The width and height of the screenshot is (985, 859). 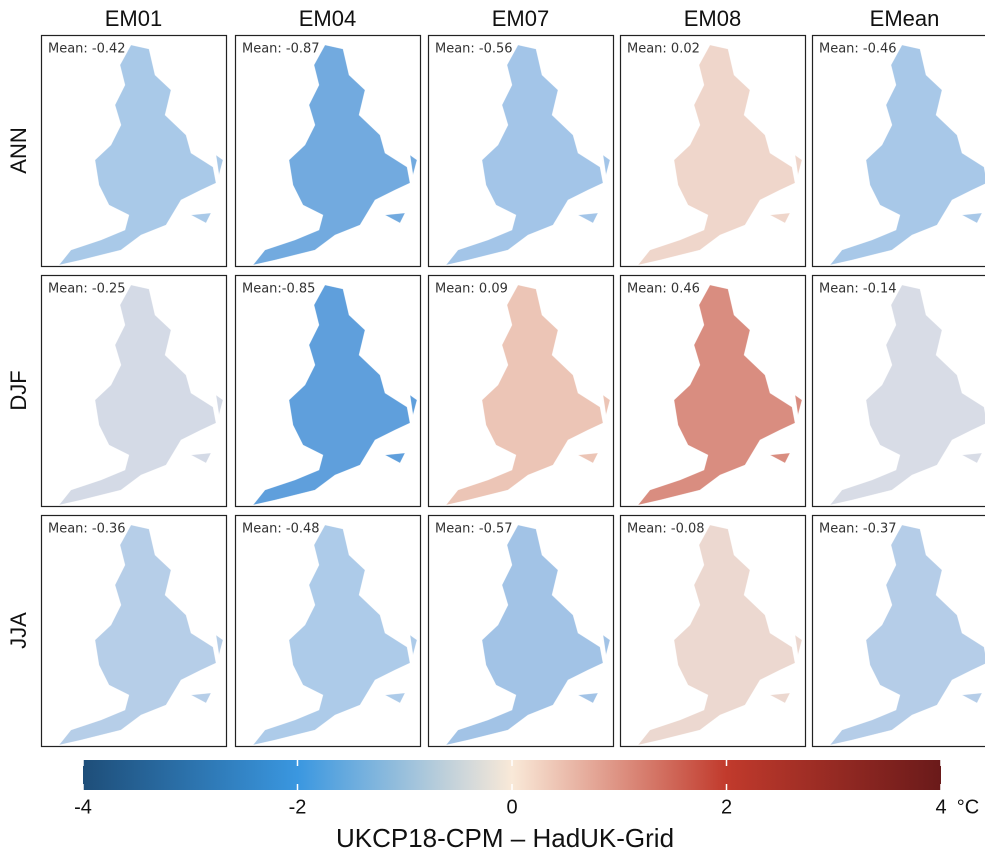 I want to click on colorbar-tick-label: 4, so click(x=940, y=807).